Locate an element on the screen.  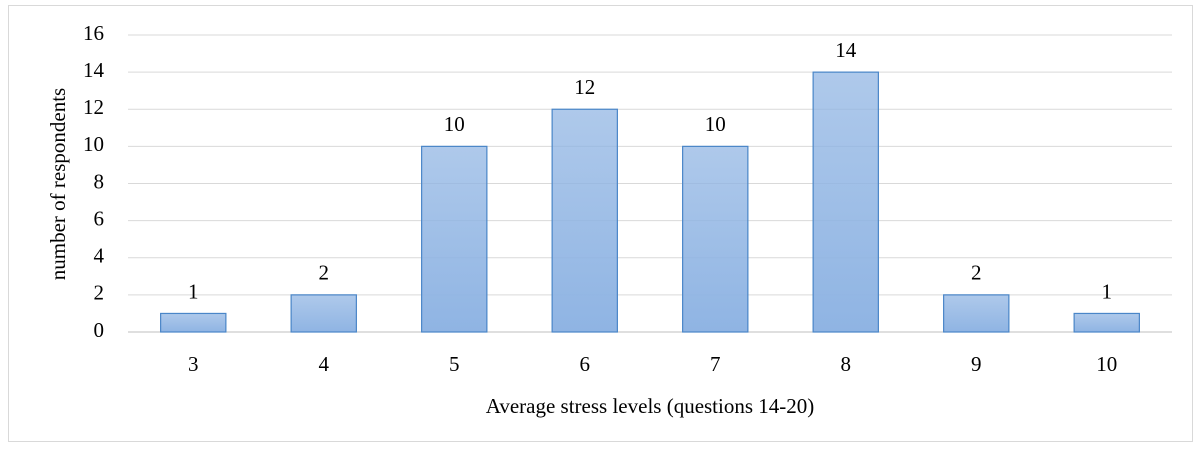
y-tick-label: 12 is located at coordinates (93, 107).